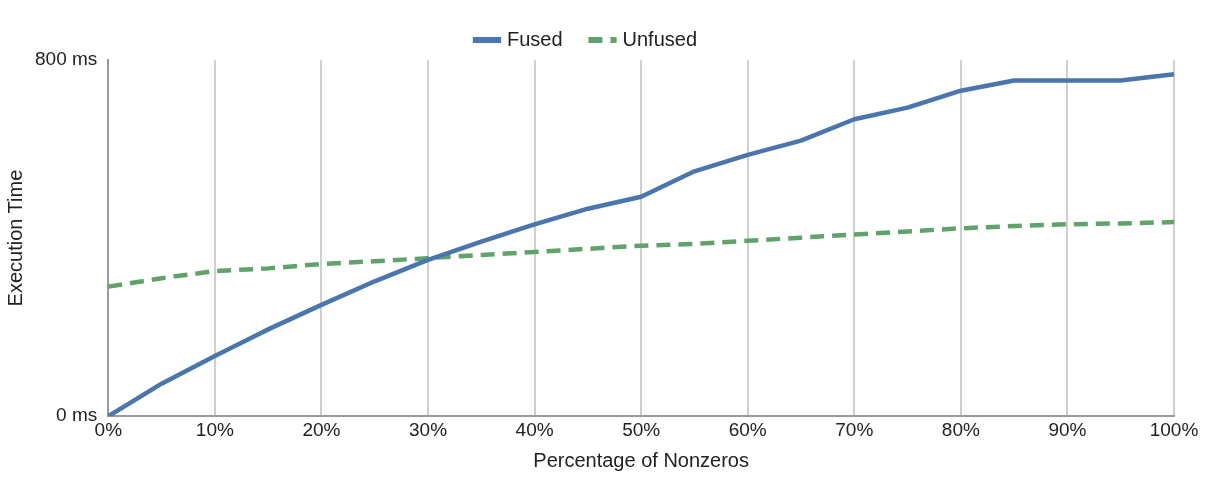  I want to click on y-axis-title: Execution Time, so click(14, 238).